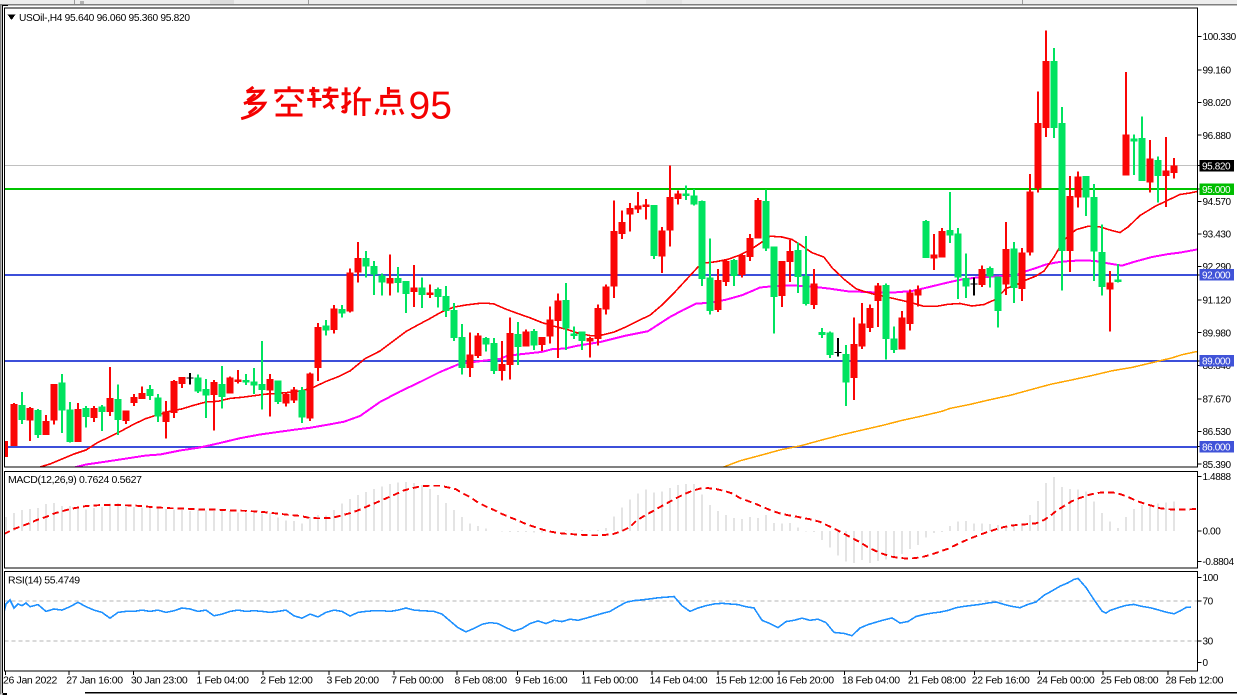 This screenshot has height=695, width=1237. Describe the element at coordinates (1206, 663) in the screenshot. I see `svg-text: 0` at that location.